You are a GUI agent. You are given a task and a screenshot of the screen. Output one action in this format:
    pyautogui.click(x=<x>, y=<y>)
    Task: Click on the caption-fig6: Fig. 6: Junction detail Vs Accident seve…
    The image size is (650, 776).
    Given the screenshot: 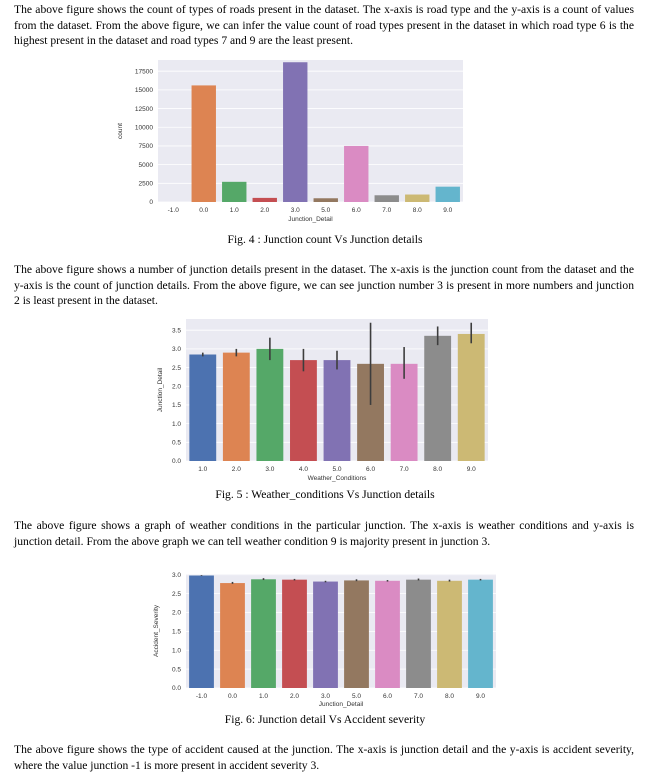 What is the action you would take?
    pyautogui.click(x=325, y=719)
    